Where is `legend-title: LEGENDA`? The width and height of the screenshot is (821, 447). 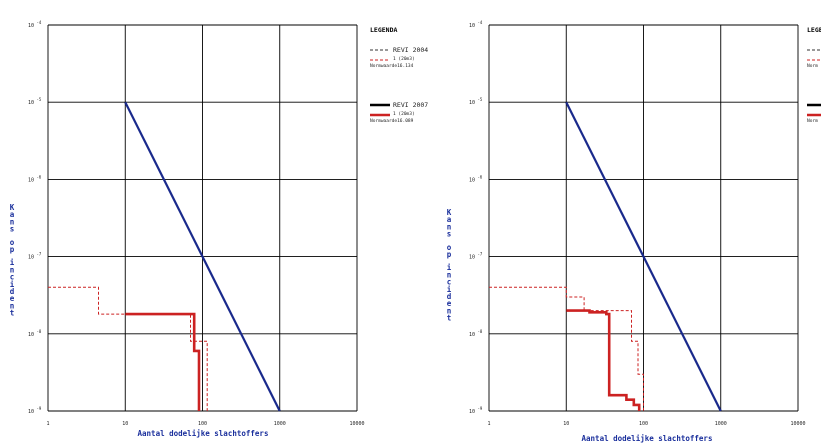
legend-title: LEGENDA is located at coordinates (383, 30).